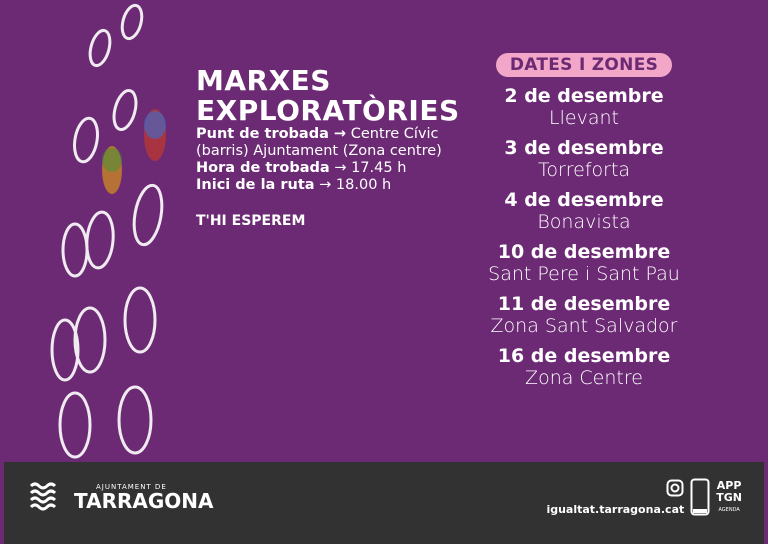 Image resolution: width=768 pixels, height=544 pixels. I want to click on date-item: 2 de desembre Llevant, so click(584, 107).